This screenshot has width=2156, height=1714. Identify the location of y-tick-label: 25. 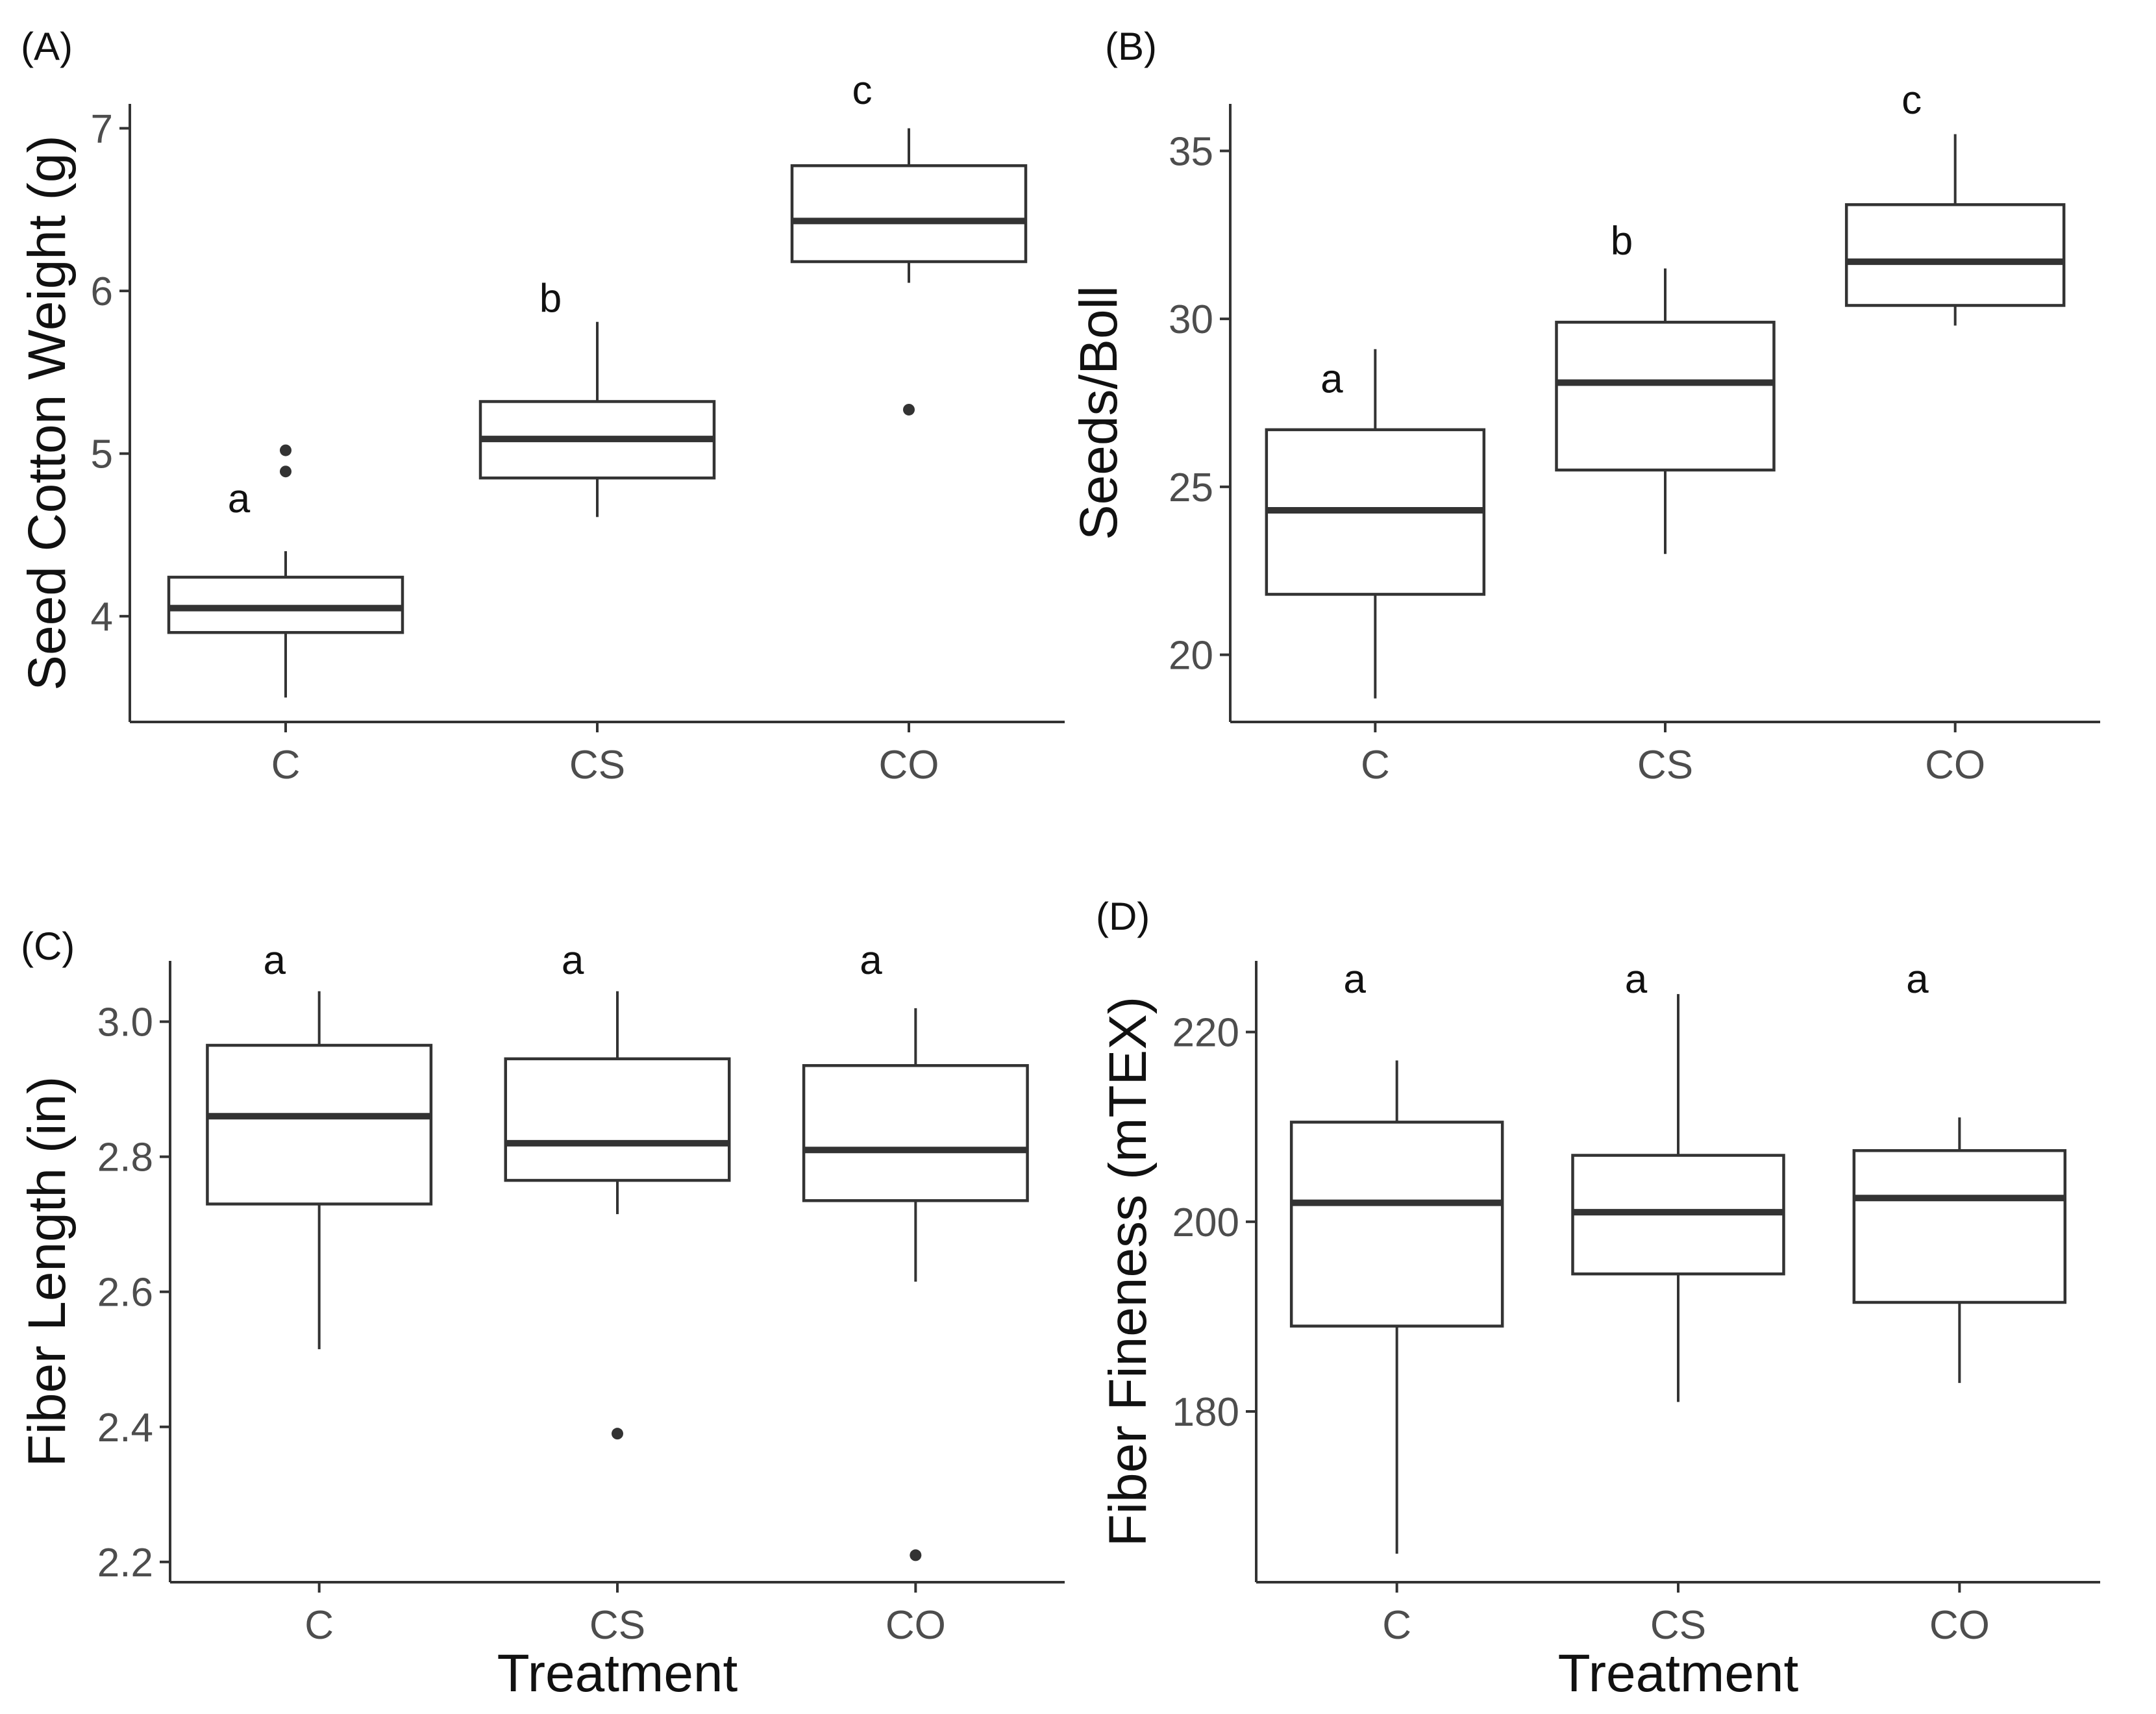
(1191, 488).